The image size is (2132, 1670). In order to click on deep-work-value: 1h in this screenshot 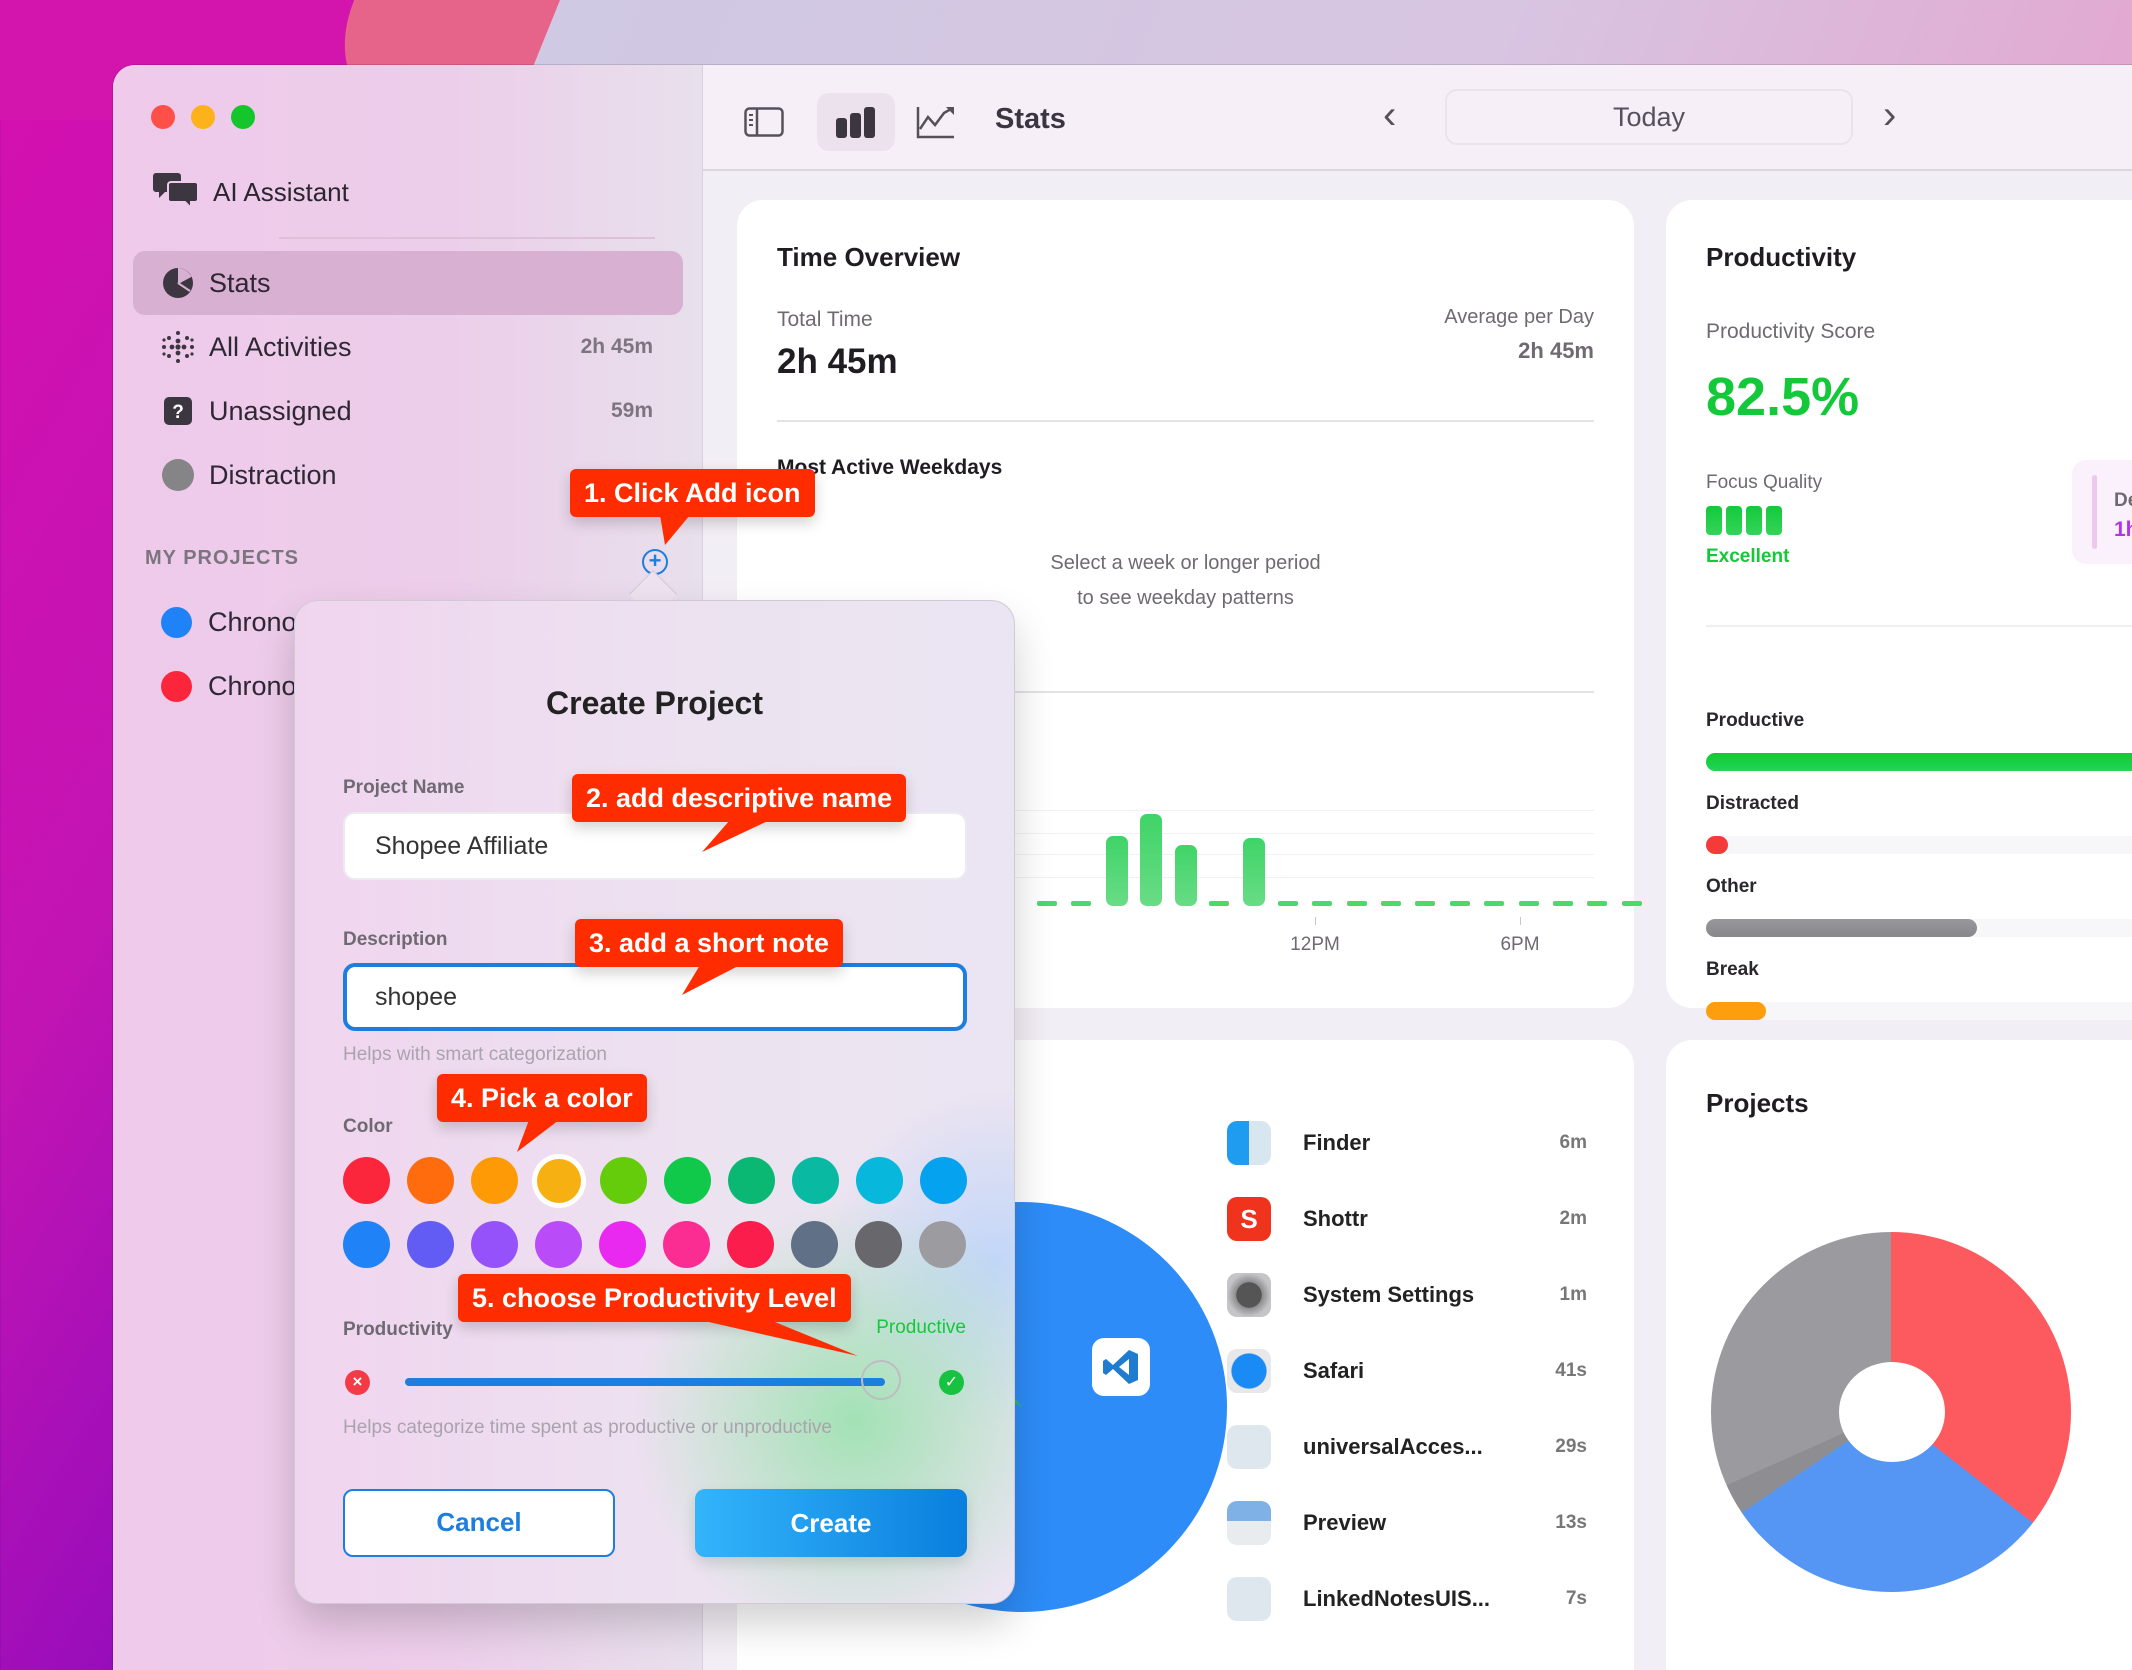, I will do `click(2123, 529)`.